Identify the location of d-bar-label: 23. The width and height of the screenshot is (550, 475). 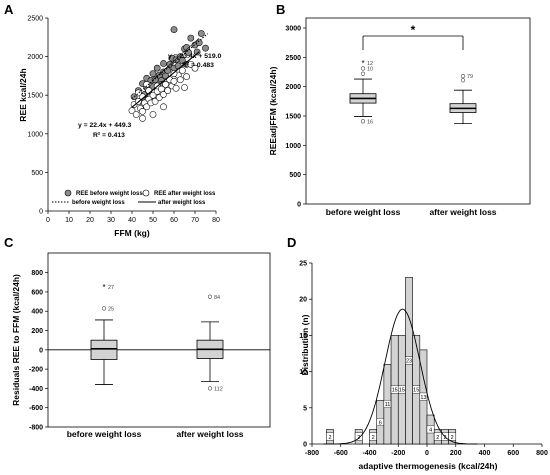
(409, 362).